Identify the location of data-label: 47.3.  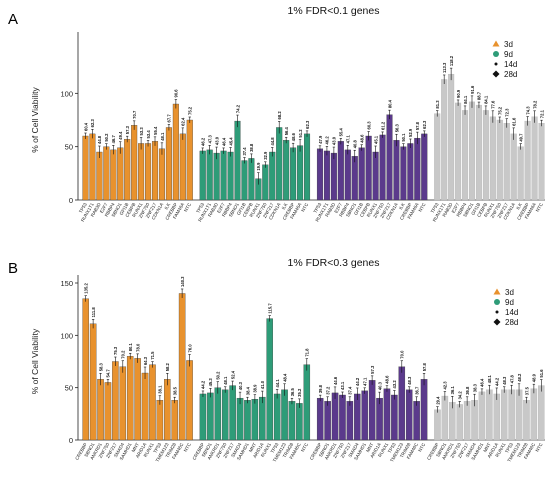
(209, 139).